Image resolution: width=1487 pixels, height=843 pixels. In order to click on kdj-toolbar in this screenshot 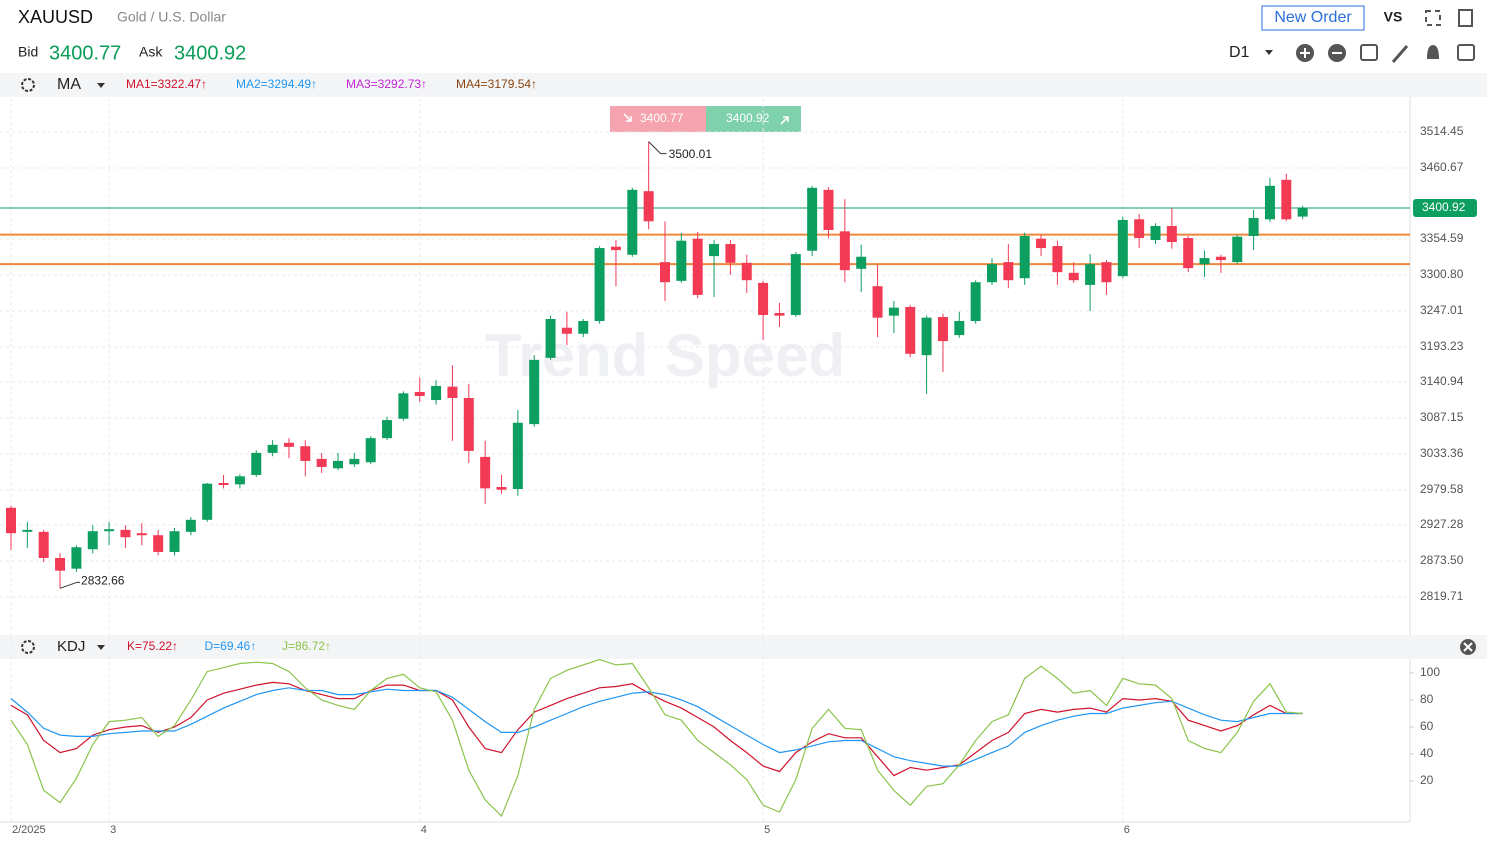, I will do `click(743, 647)`.